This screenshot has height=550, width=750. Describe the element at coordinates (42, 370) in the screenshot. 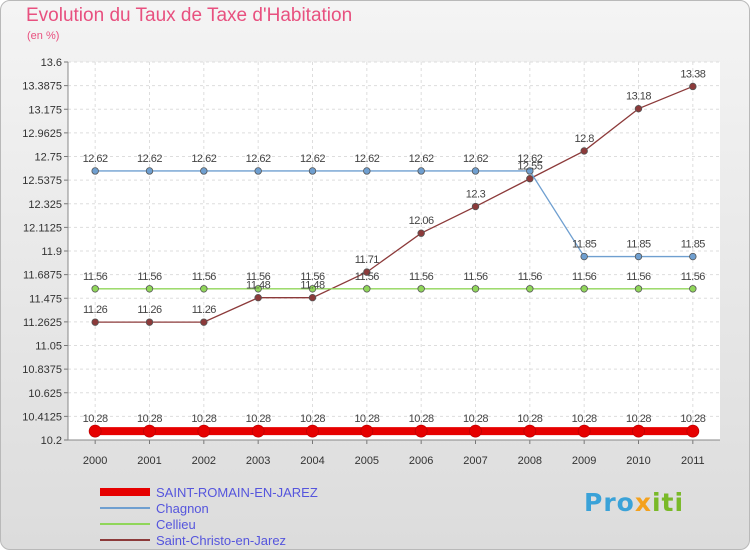

I see `y-tick-label: 10.8375` at that location.